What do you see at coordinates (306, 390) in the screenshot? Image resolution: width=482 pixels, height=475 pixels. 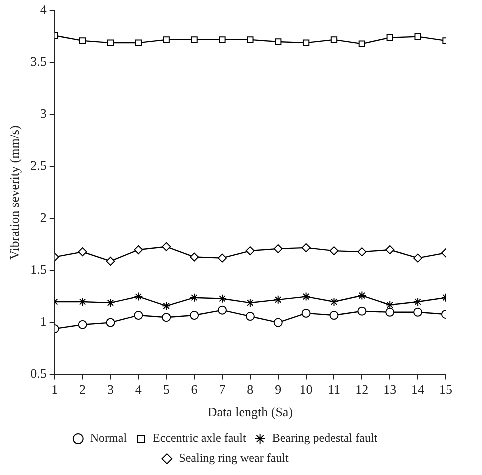 I see `x-tick-label: 10` at bounding box center [306, 390].